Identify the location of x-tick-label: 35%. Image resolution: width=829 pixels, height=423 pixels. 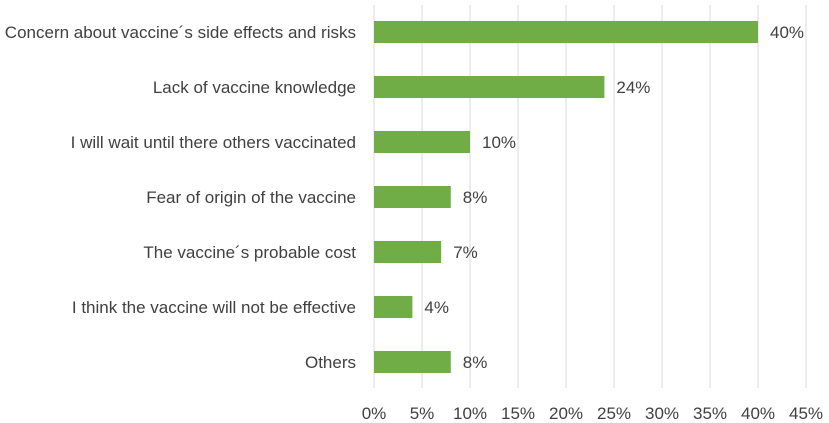
(710, 413).